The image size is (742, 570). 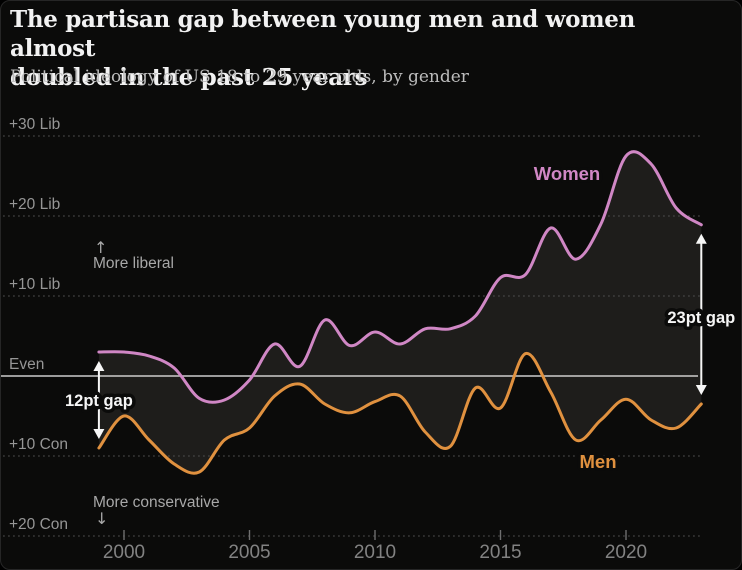 What do you see at coordinates (34, 204) in the screenshot?
I see `y-axis-label: +20 Lib` at bounding box center [34, 204].